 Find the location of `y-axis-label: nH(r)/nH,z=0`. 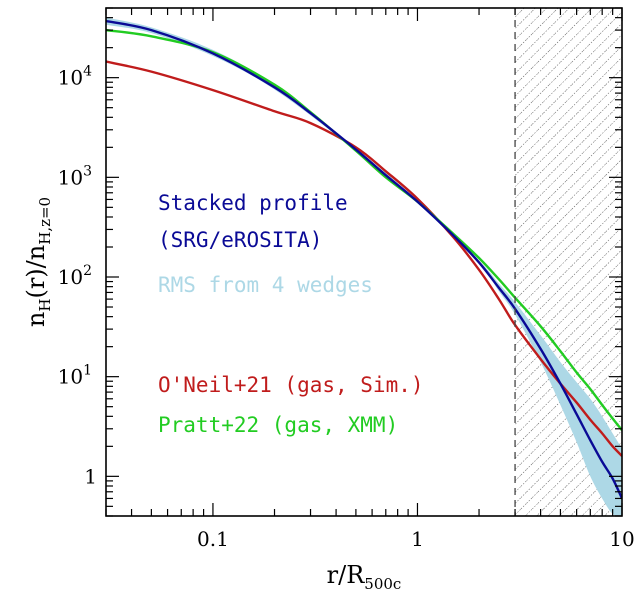

y-axis-label: nH(r)/nH,z=0 is located at coordinates (38, 262).